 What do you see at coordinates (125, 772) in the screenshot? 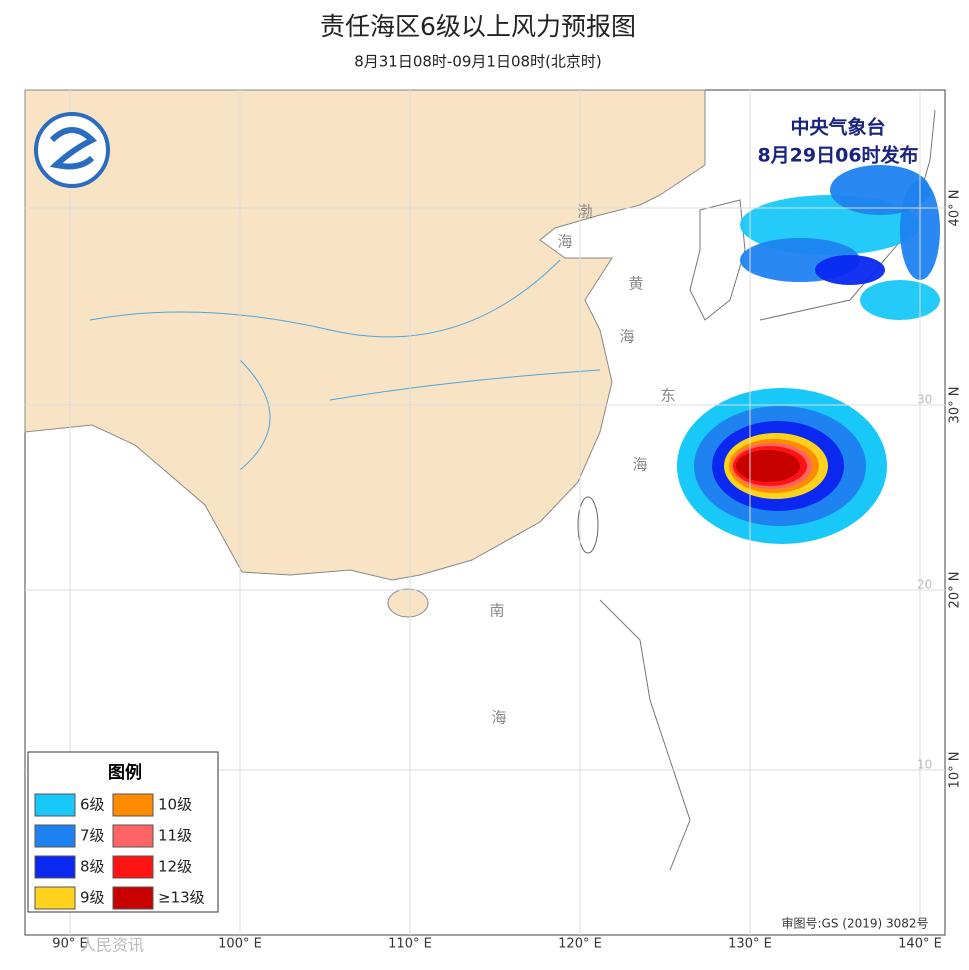
I see `legend-title: 图例` at bounding box center [125, 772].